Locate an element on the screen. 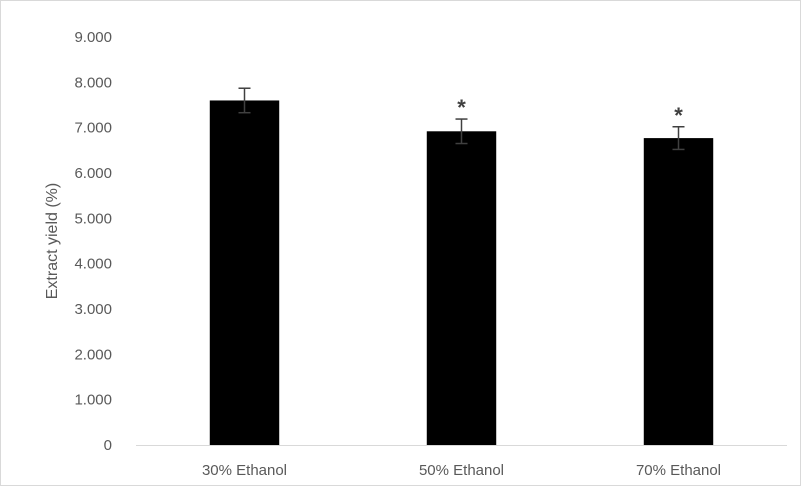  y-axis-title: Extract yield (%) is located at coordinates (52, 241).